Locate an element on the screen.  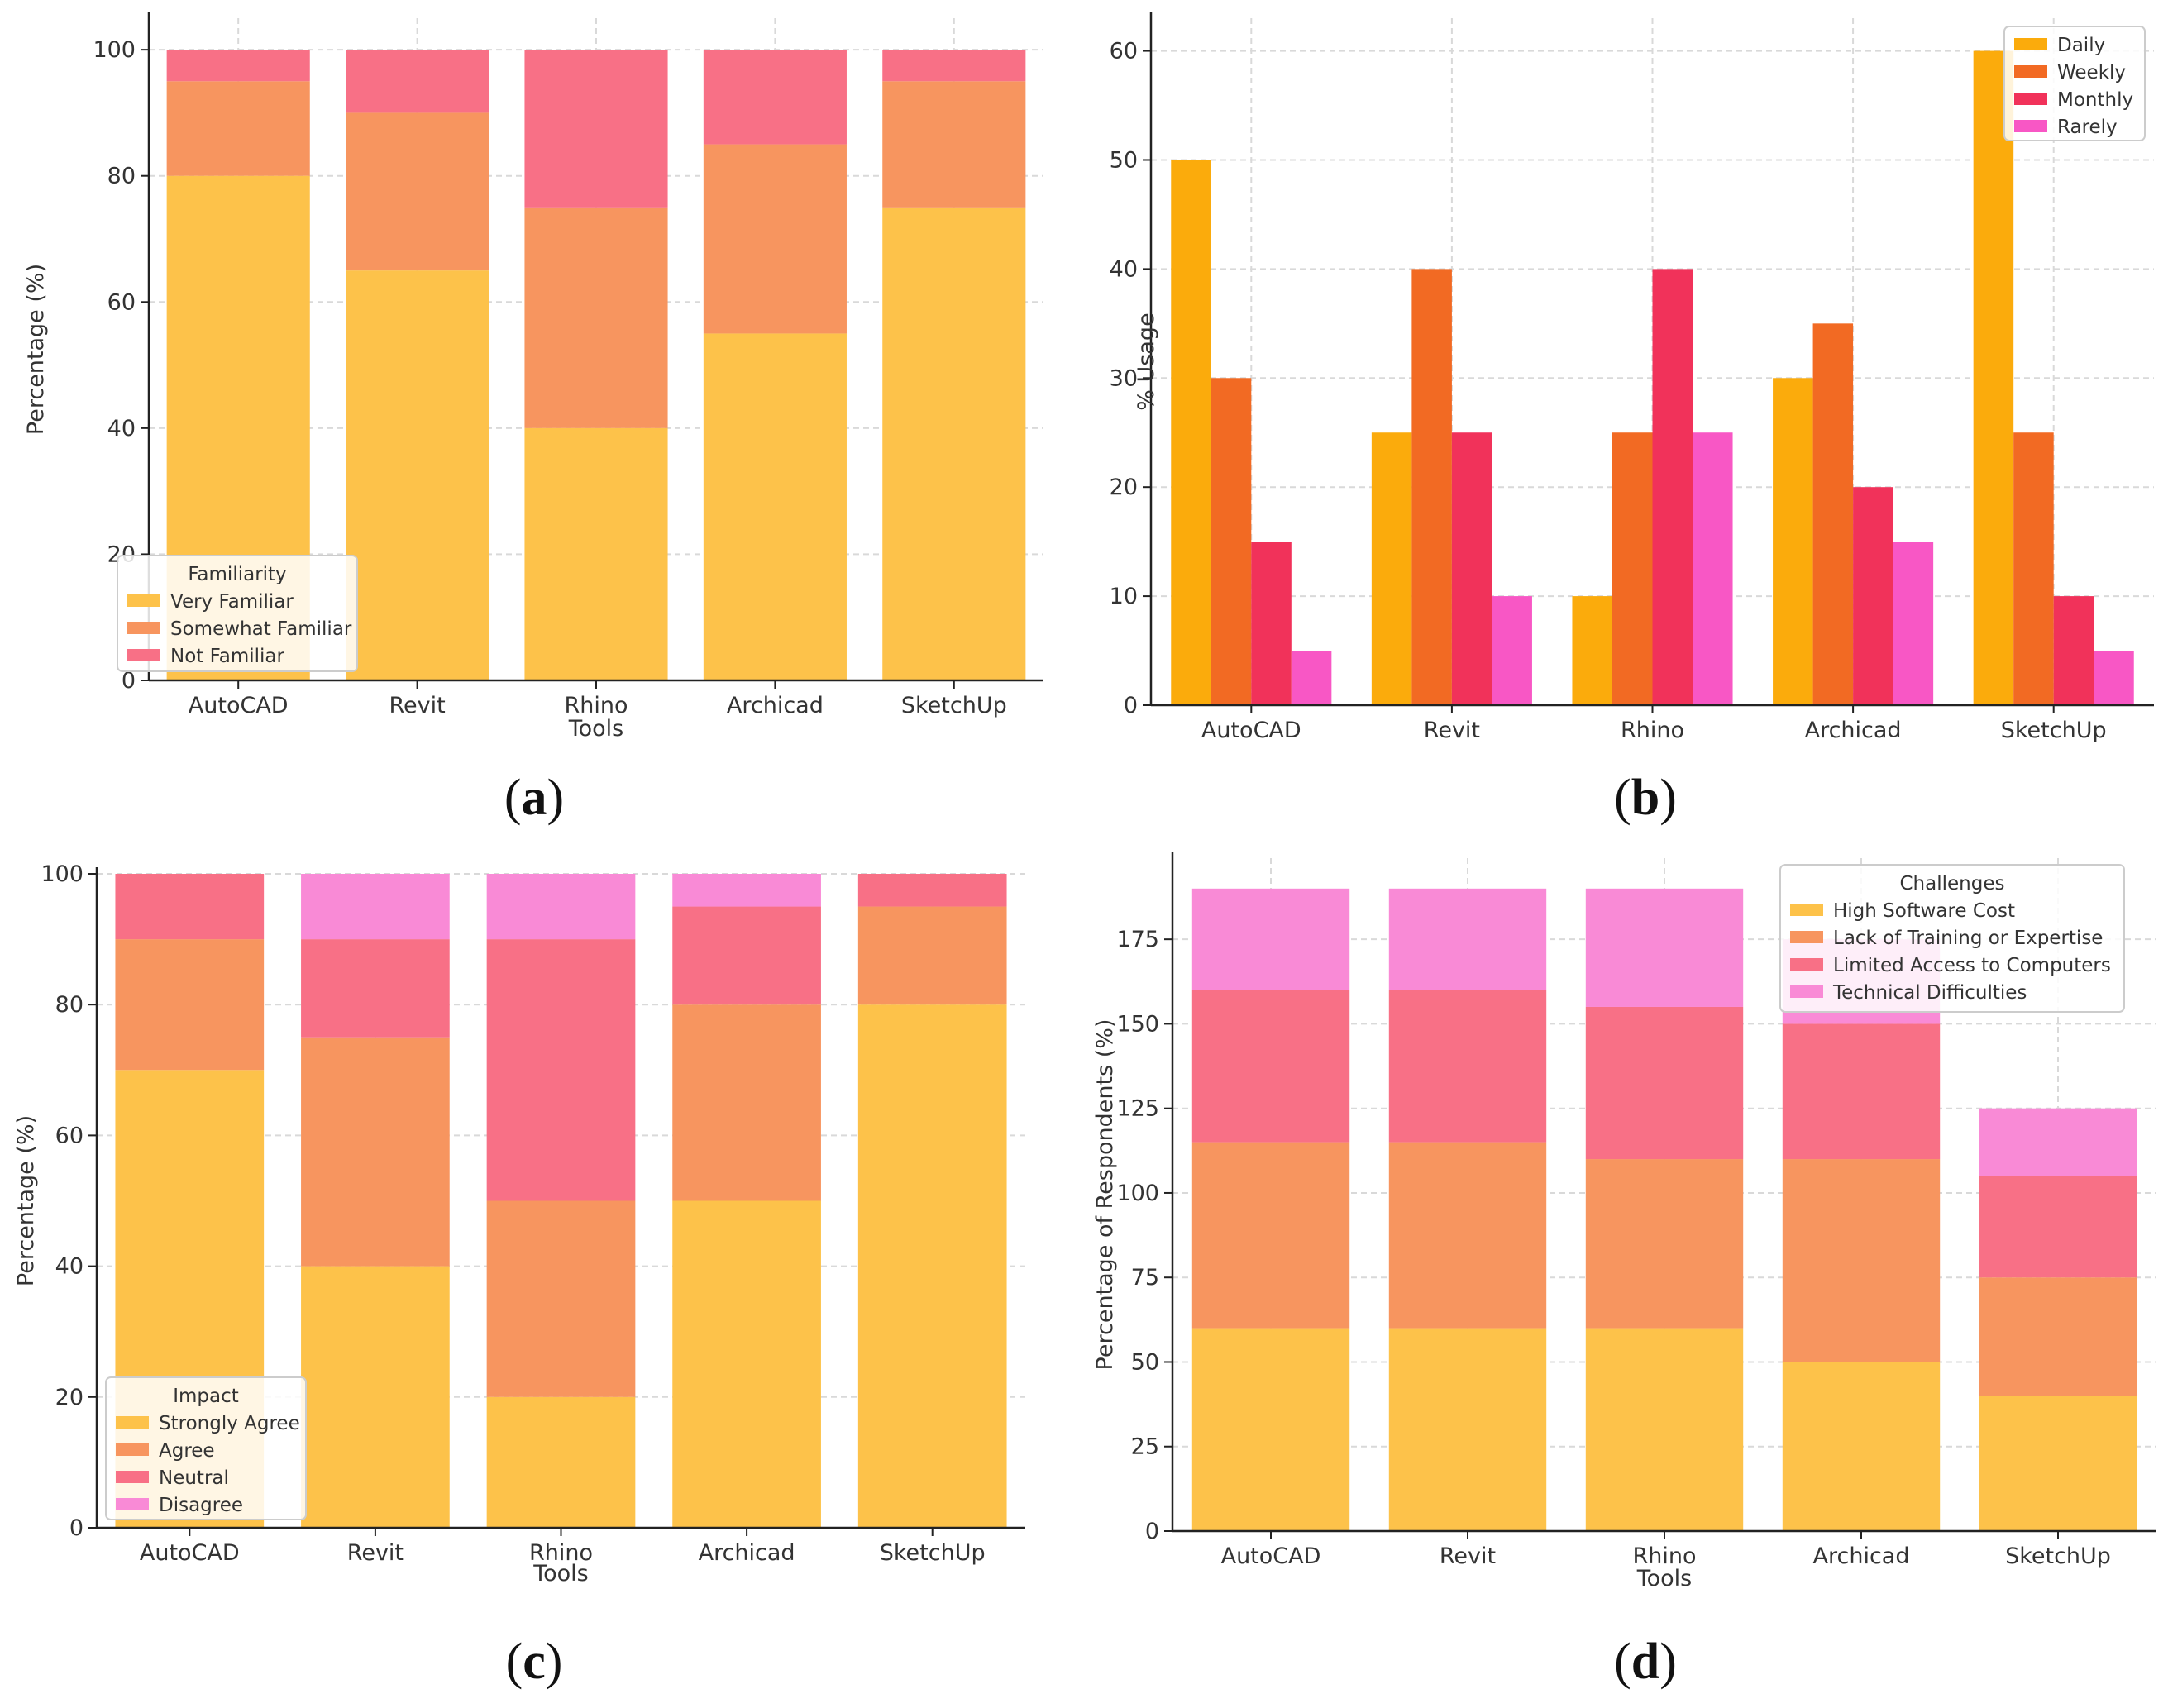
caption-letter: d is located at coordinates (1645, 1662).